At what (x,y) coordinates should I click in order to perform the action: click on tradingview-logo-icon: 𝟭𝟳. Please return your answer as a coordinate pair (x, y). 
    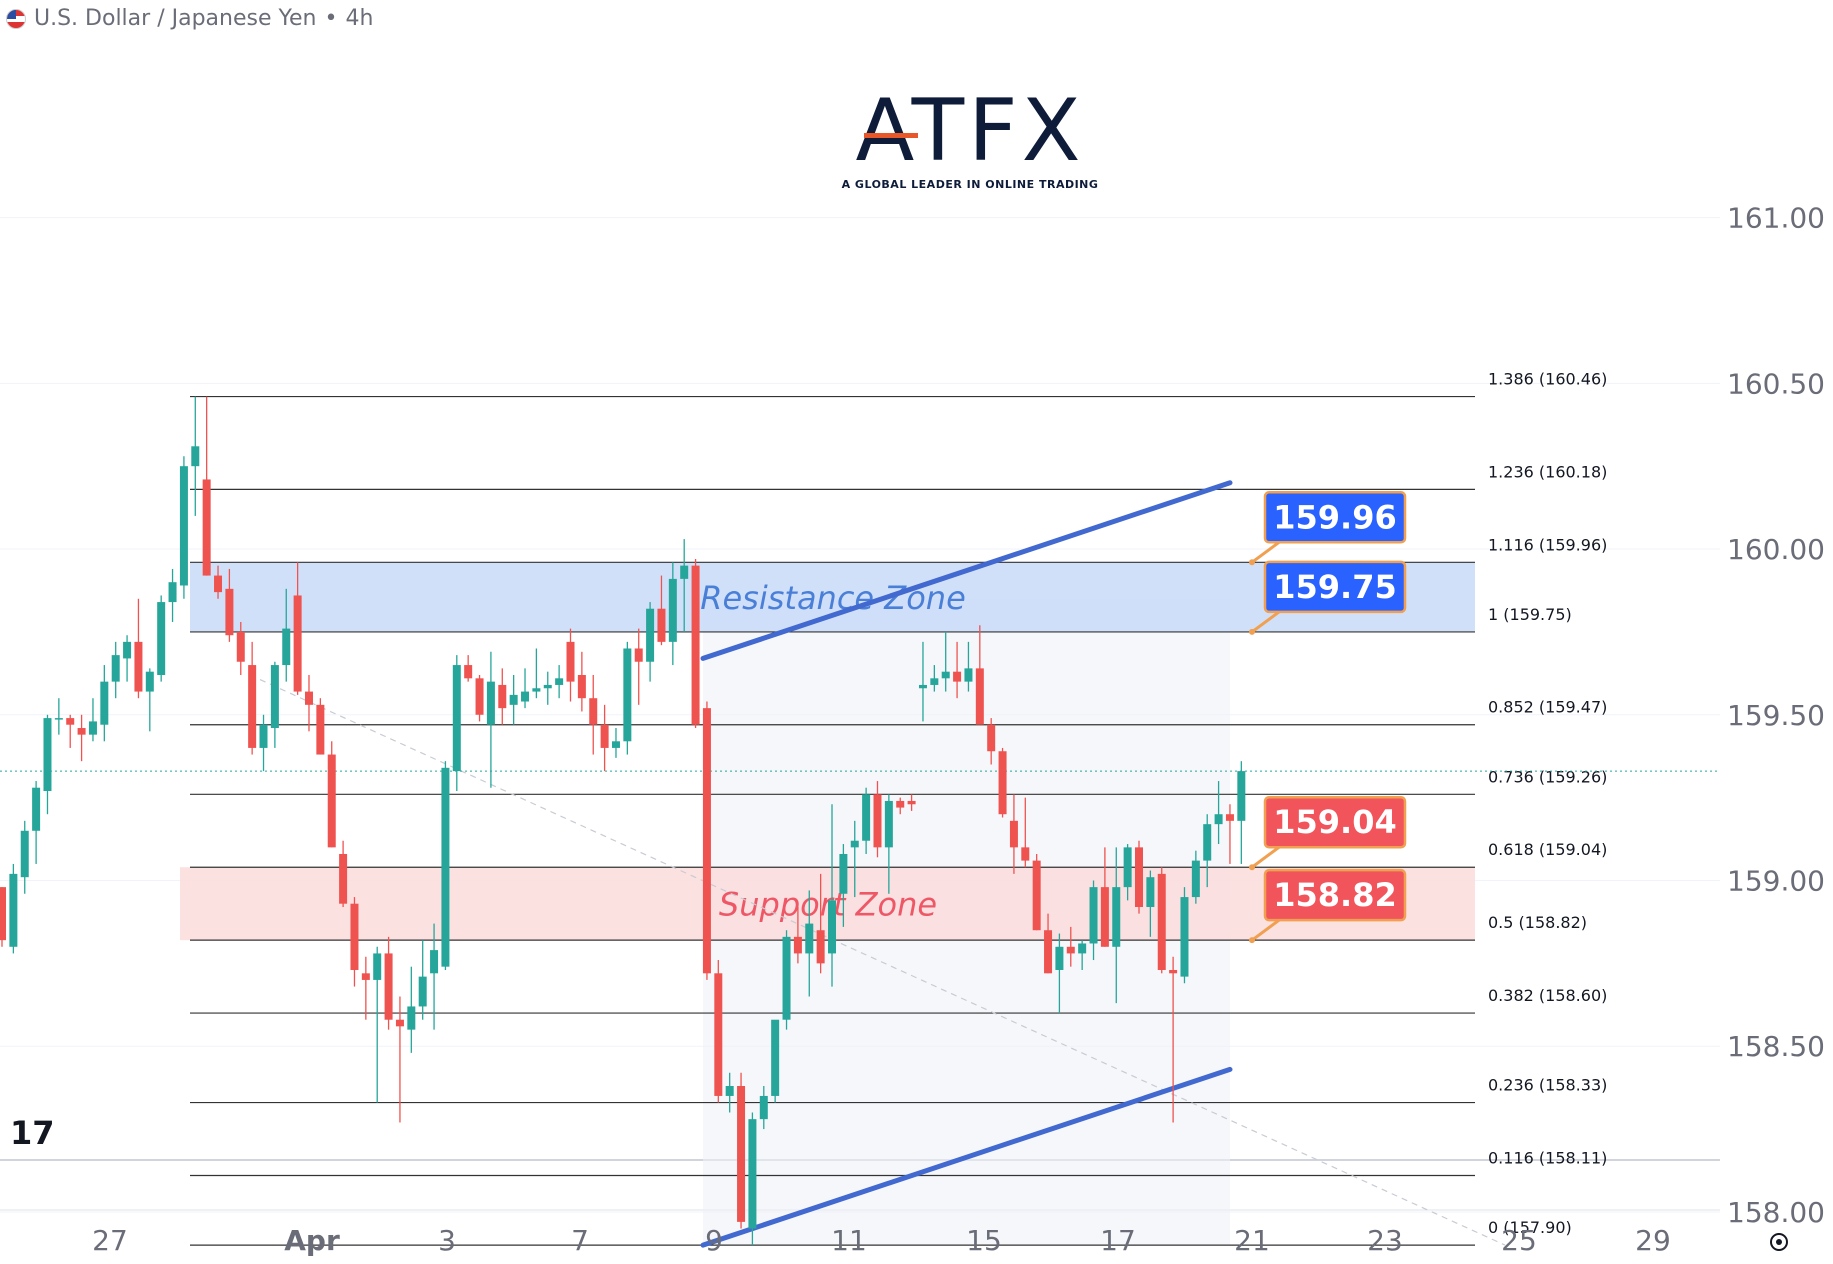
    Looking at the image, I should click on (32, 1133).